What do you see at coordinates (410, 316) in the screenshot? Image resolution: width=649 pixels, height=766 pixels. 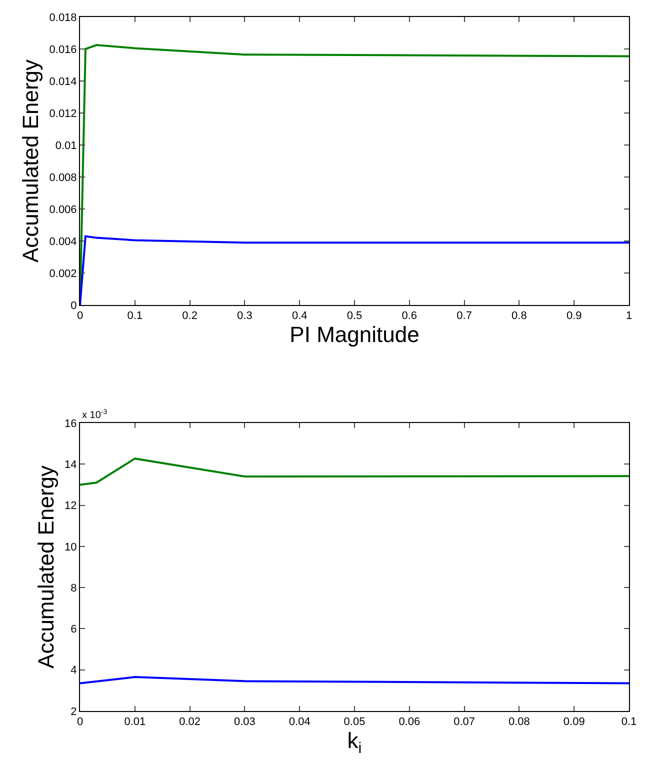 I see `x-tick-label: 0.6` at bounding box center [410, 316].